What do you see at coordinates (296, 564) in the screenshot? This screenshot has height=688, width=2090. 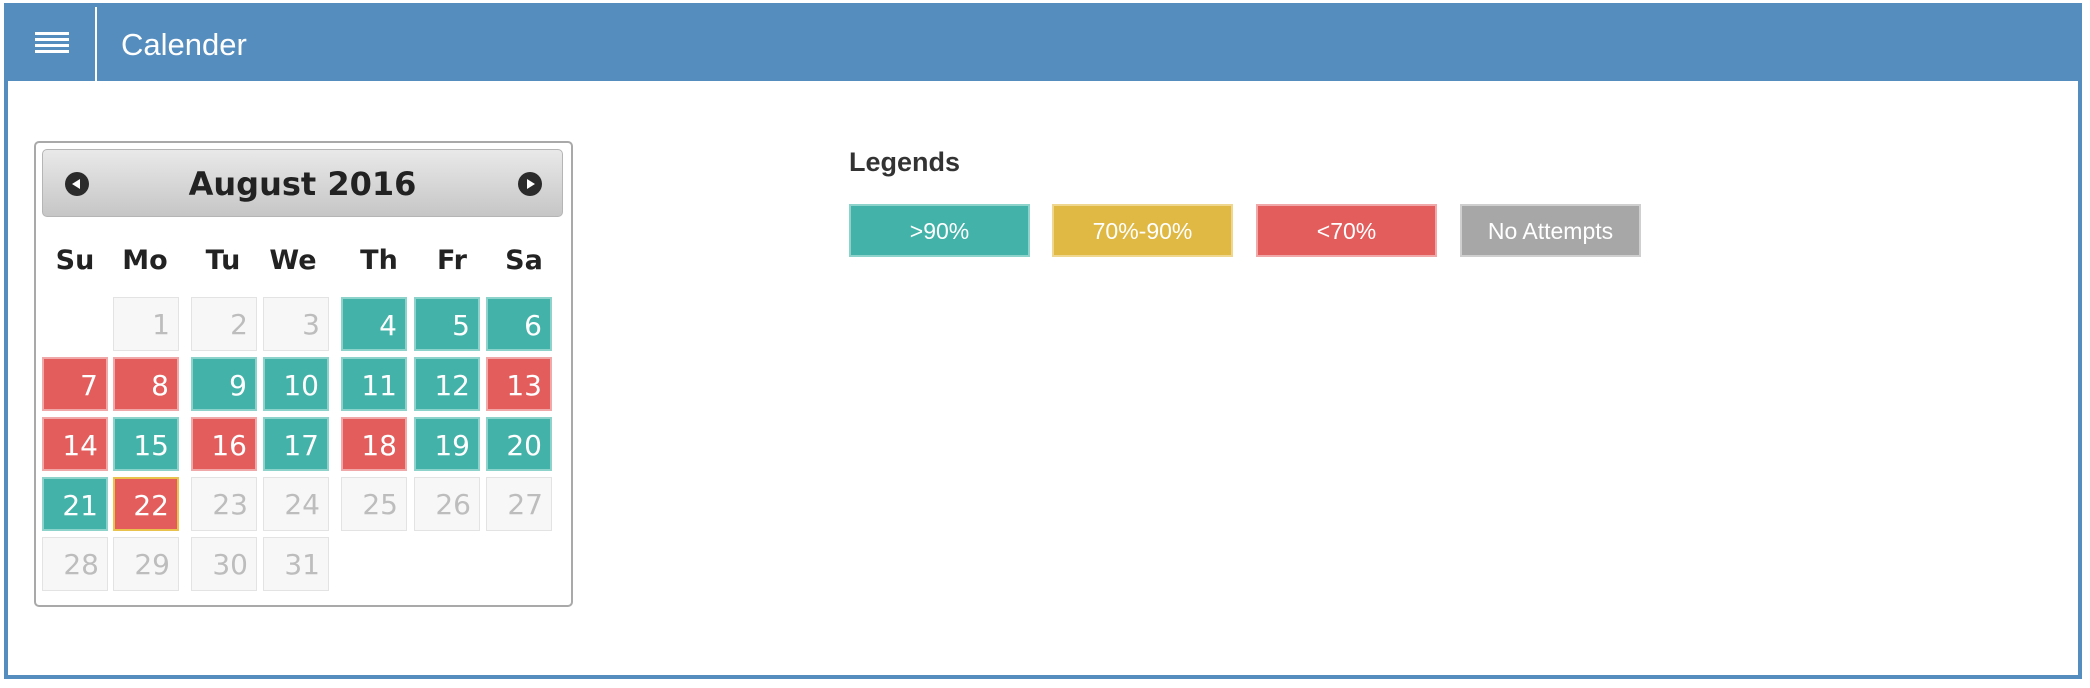 I see `day-cell: 31` at bounding box center [296, 564].